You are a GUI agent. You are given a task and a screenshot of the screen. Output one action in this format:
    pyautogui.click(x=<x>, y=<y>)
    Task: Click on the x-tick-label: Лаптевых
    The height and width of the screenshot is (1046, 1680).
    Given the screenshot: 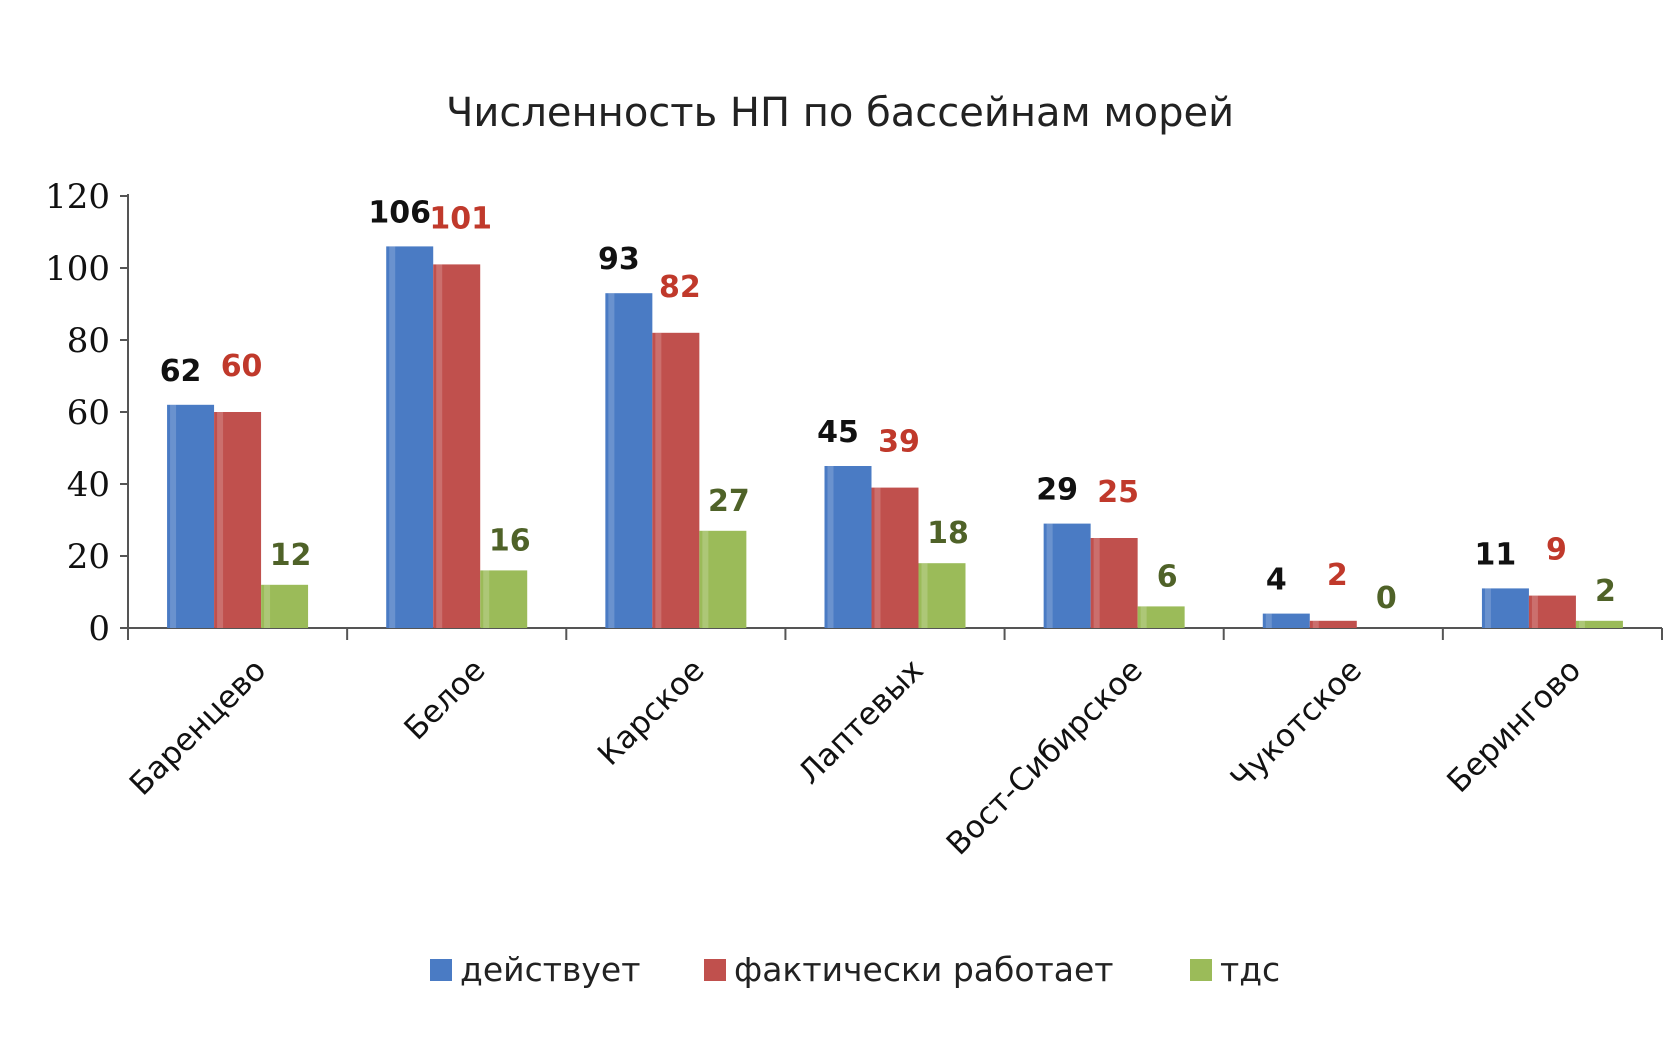 What is the action you would take?
    pyautogui.click(x=860, y=721)
    